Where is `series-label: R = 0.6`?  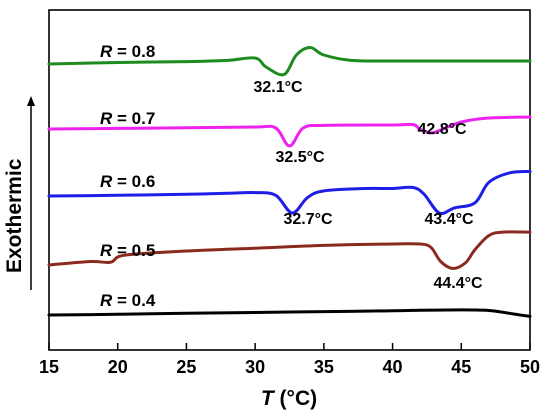
series-label: R = 0.6 is located at coordinates (127, 181).